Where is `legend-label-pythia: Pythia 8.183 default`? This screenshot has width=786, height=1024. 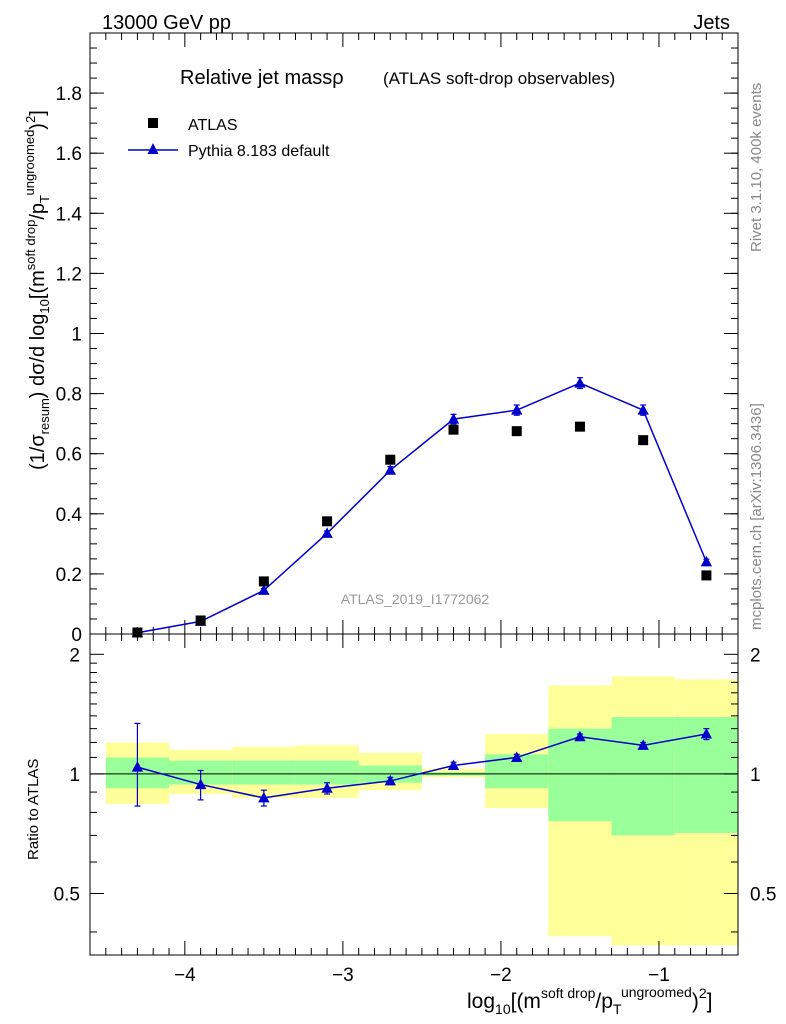 legend-label-pythia: Pythia 8.183 default is located at coordinates (259, 151).